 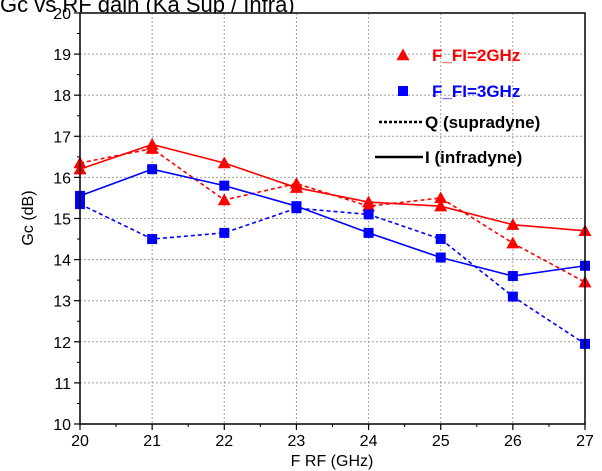 I want to click on legend-label: F_FI=2GHz, so click(x=476, y=55).